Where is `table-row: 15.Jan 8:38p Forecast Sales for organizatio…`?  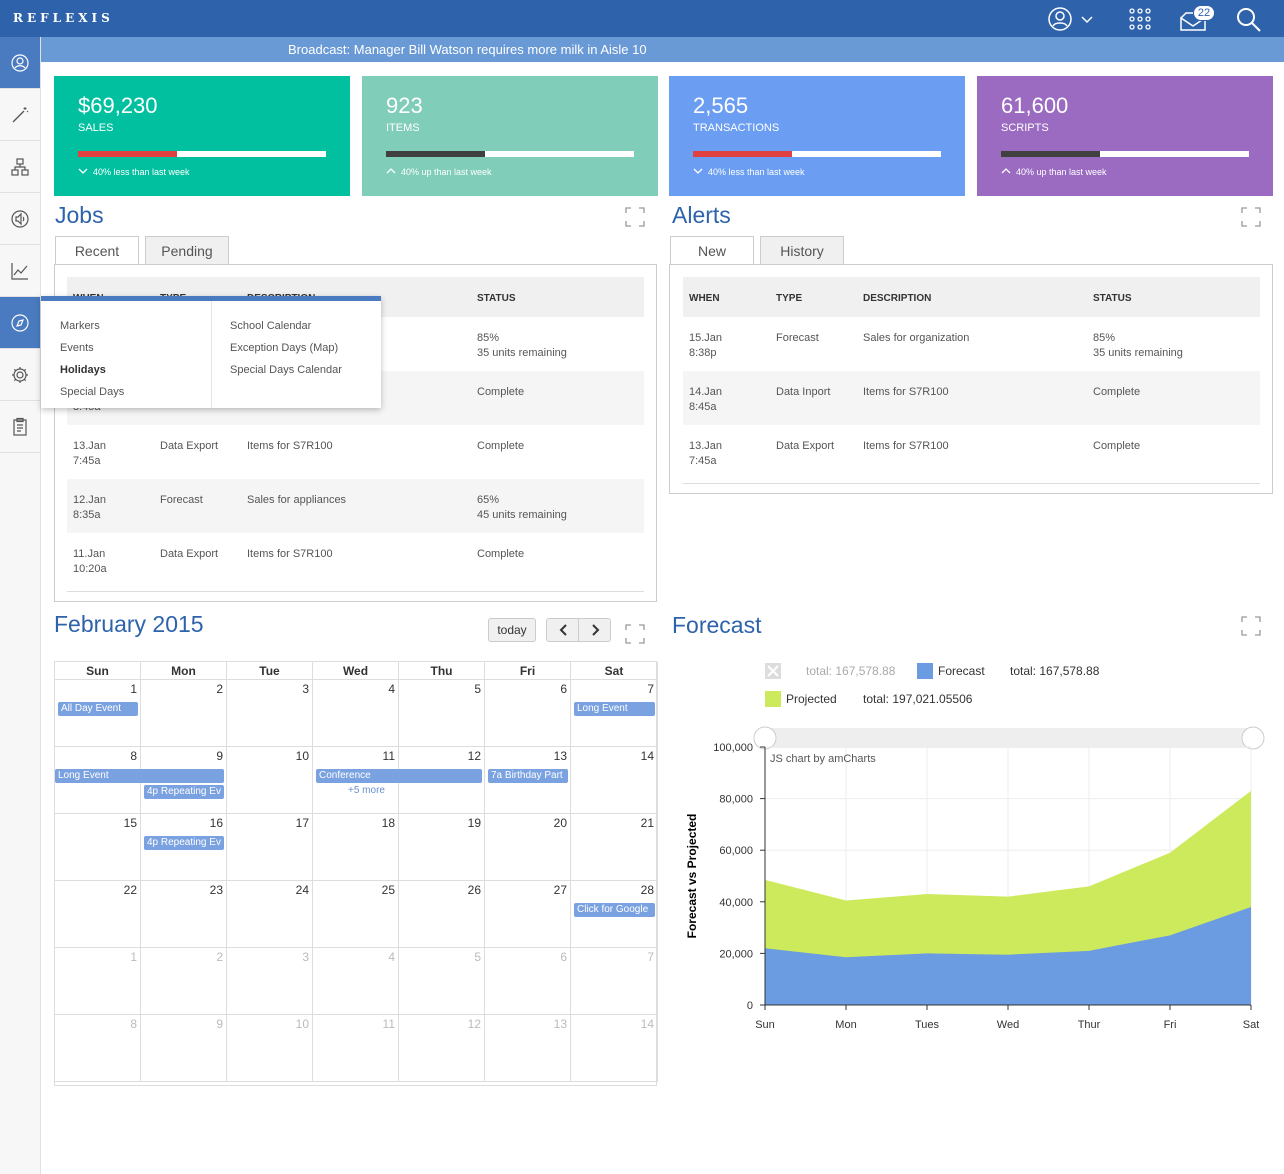 table-row: 15.Jan 8:38p Forecast Sales for organizatio… is located at coordinates (971, 344).